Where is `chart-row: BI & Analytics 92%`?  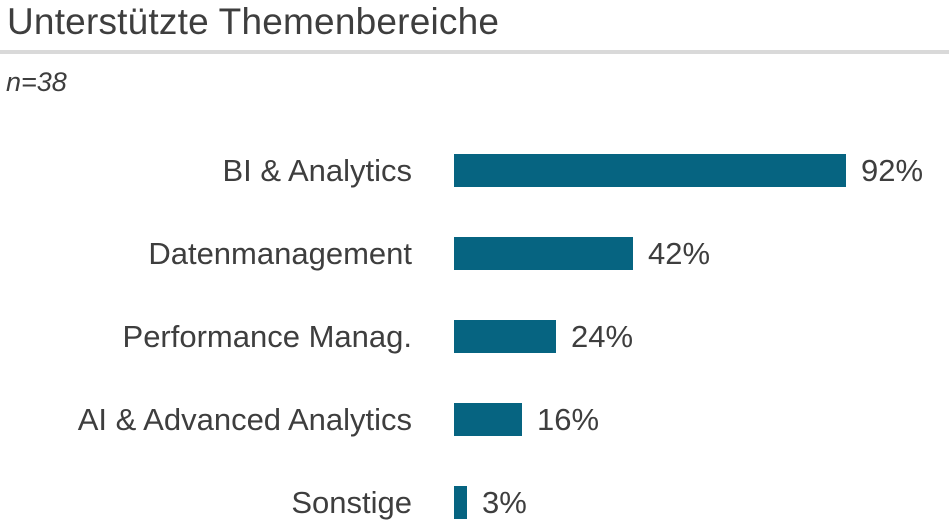
chart-row: BI & Analytics 92% is located at coordinates (474, 170).